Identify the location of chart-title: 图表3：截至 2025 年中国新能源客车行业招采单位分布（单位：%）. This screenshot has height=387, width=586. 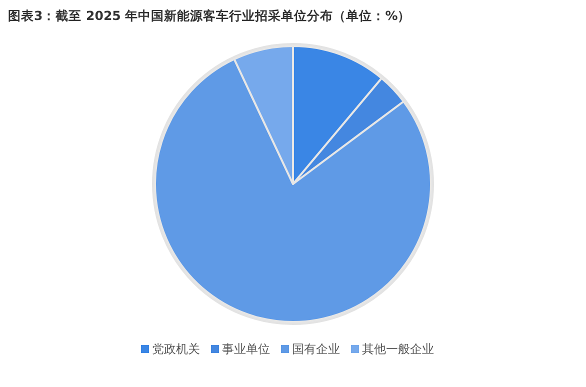
(209, 15).